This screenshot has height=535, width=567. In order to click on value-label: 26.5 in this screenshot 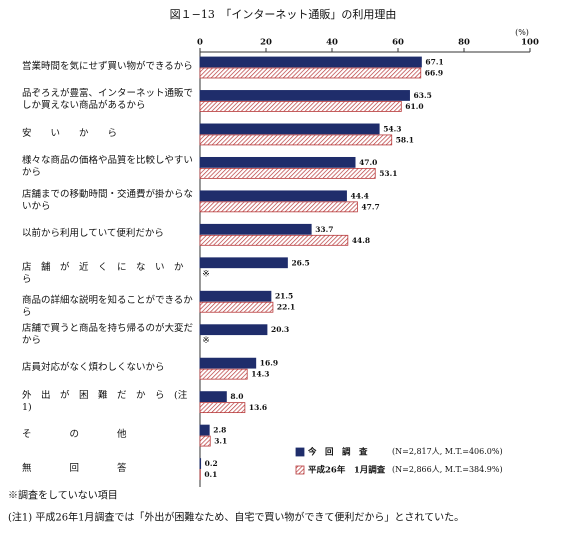, I will do `click(300, 262)`.